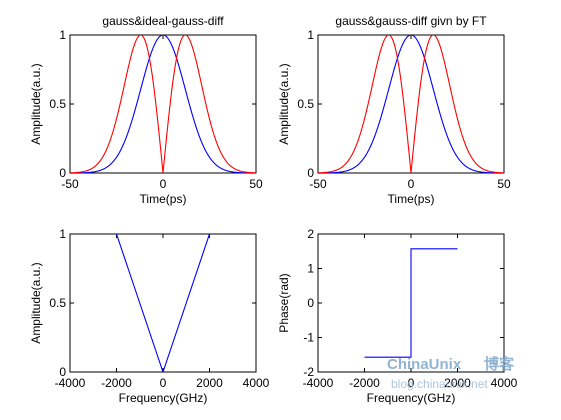 The image size is (561, 420). I want to click on subplot-title: gauss&ideal-gauss-diff, so click(163, 21).